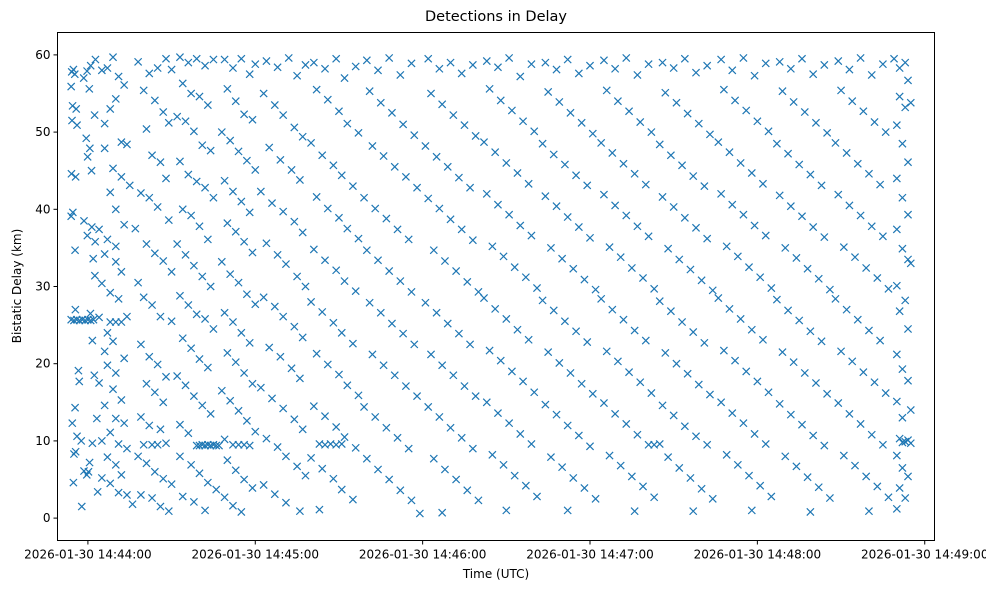 The image size is (986, 590). Describe the element at coordinates (42, 441) in the screenshot. I see `y-tick-label: 10` at that location.